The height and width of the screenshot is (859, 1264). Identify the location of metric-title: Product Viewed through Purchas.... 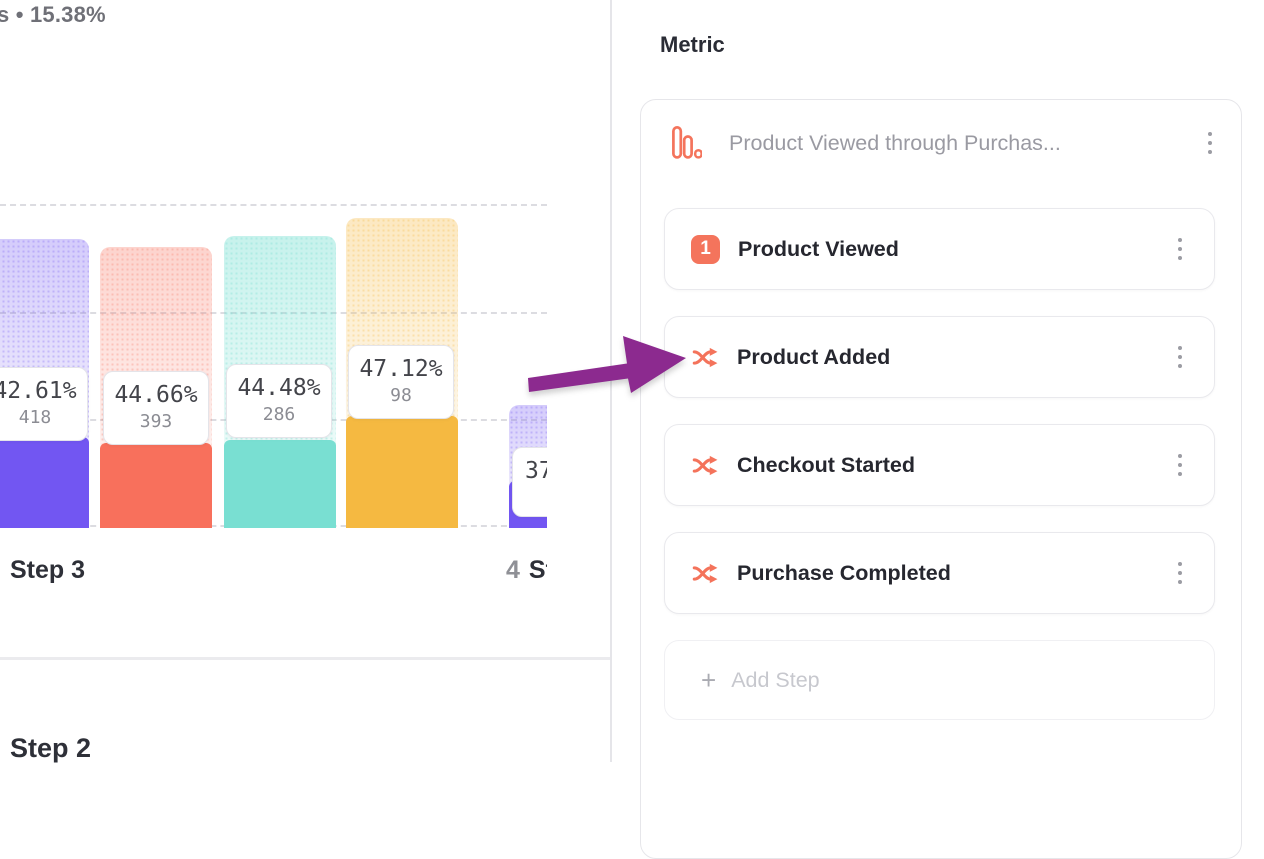
(895, 142).